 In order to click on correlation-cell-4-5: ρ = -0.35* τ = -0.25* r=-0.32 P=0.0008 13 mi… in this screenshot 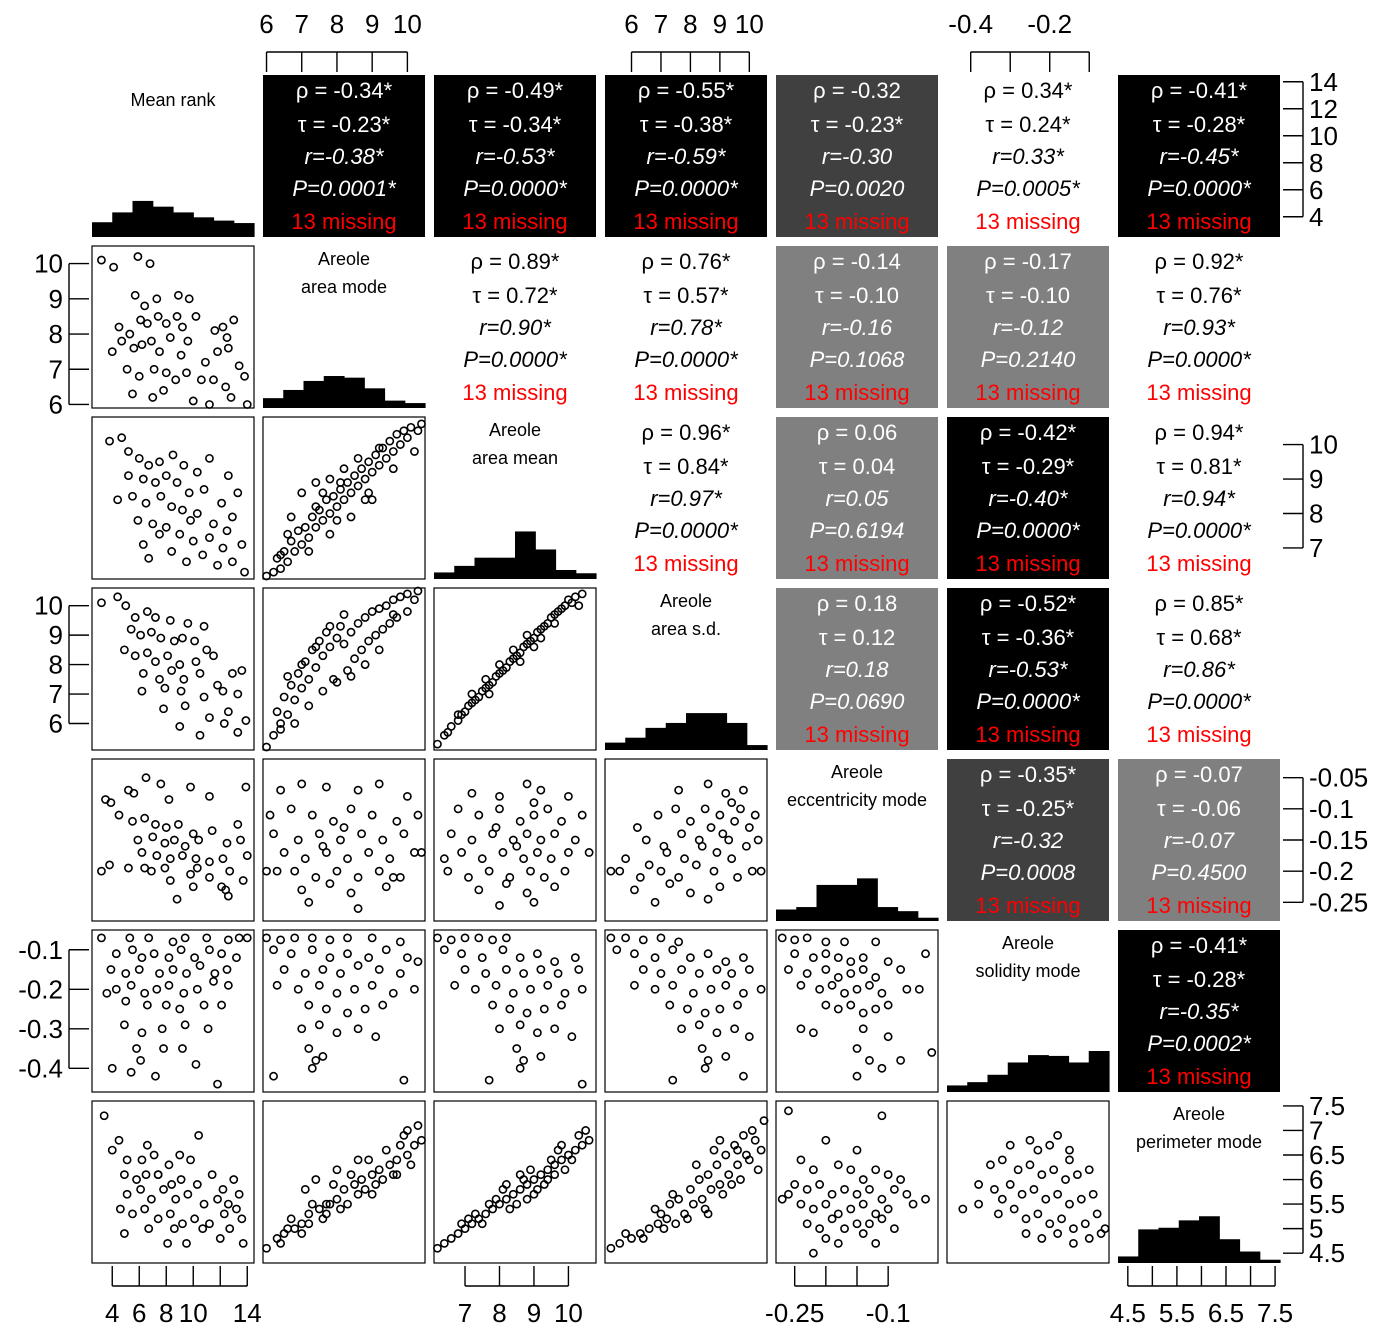, I will do `click(1028, 840)`.